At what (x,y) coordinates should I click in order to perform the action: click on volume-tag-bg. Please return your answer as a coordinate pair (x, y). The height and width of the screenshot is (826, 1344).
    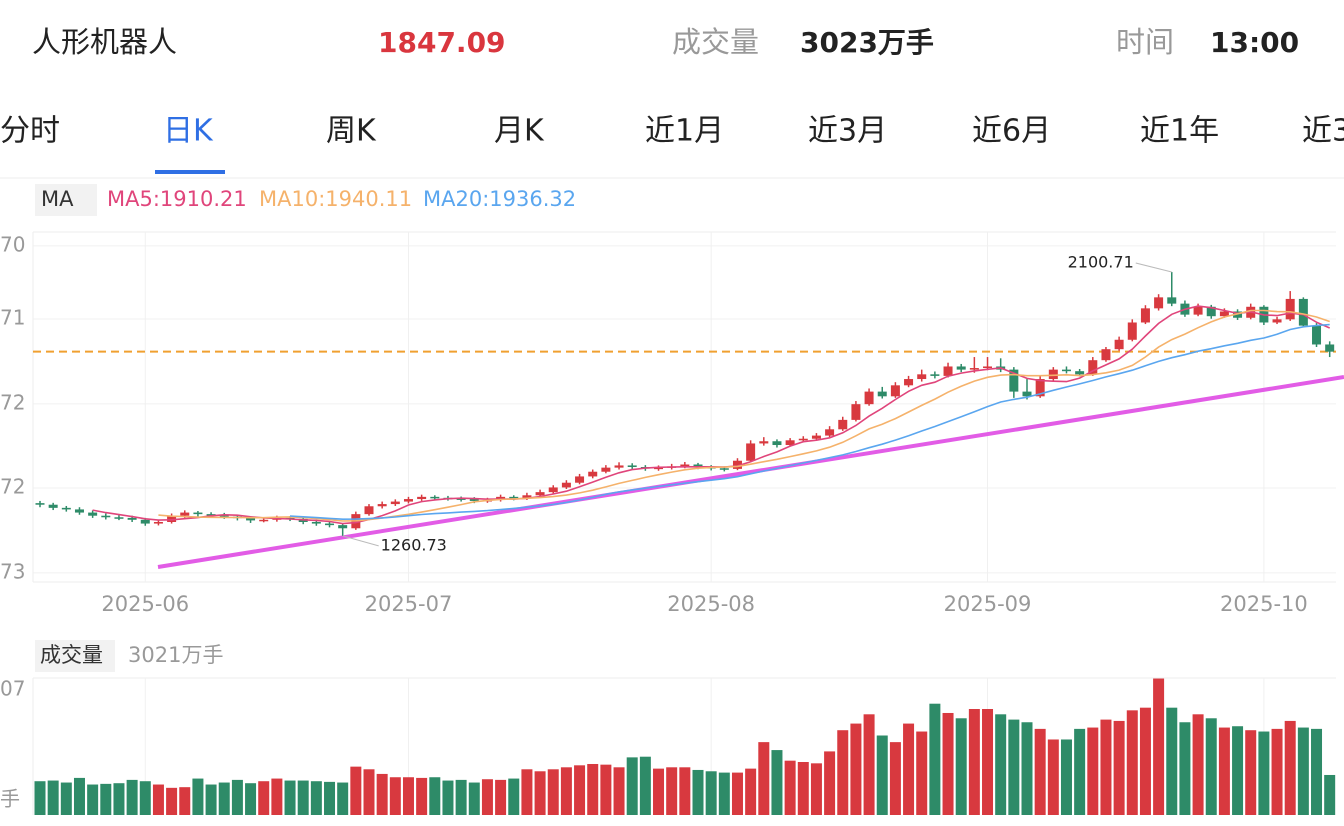
    Looking at the image, I should click on (75, 656).